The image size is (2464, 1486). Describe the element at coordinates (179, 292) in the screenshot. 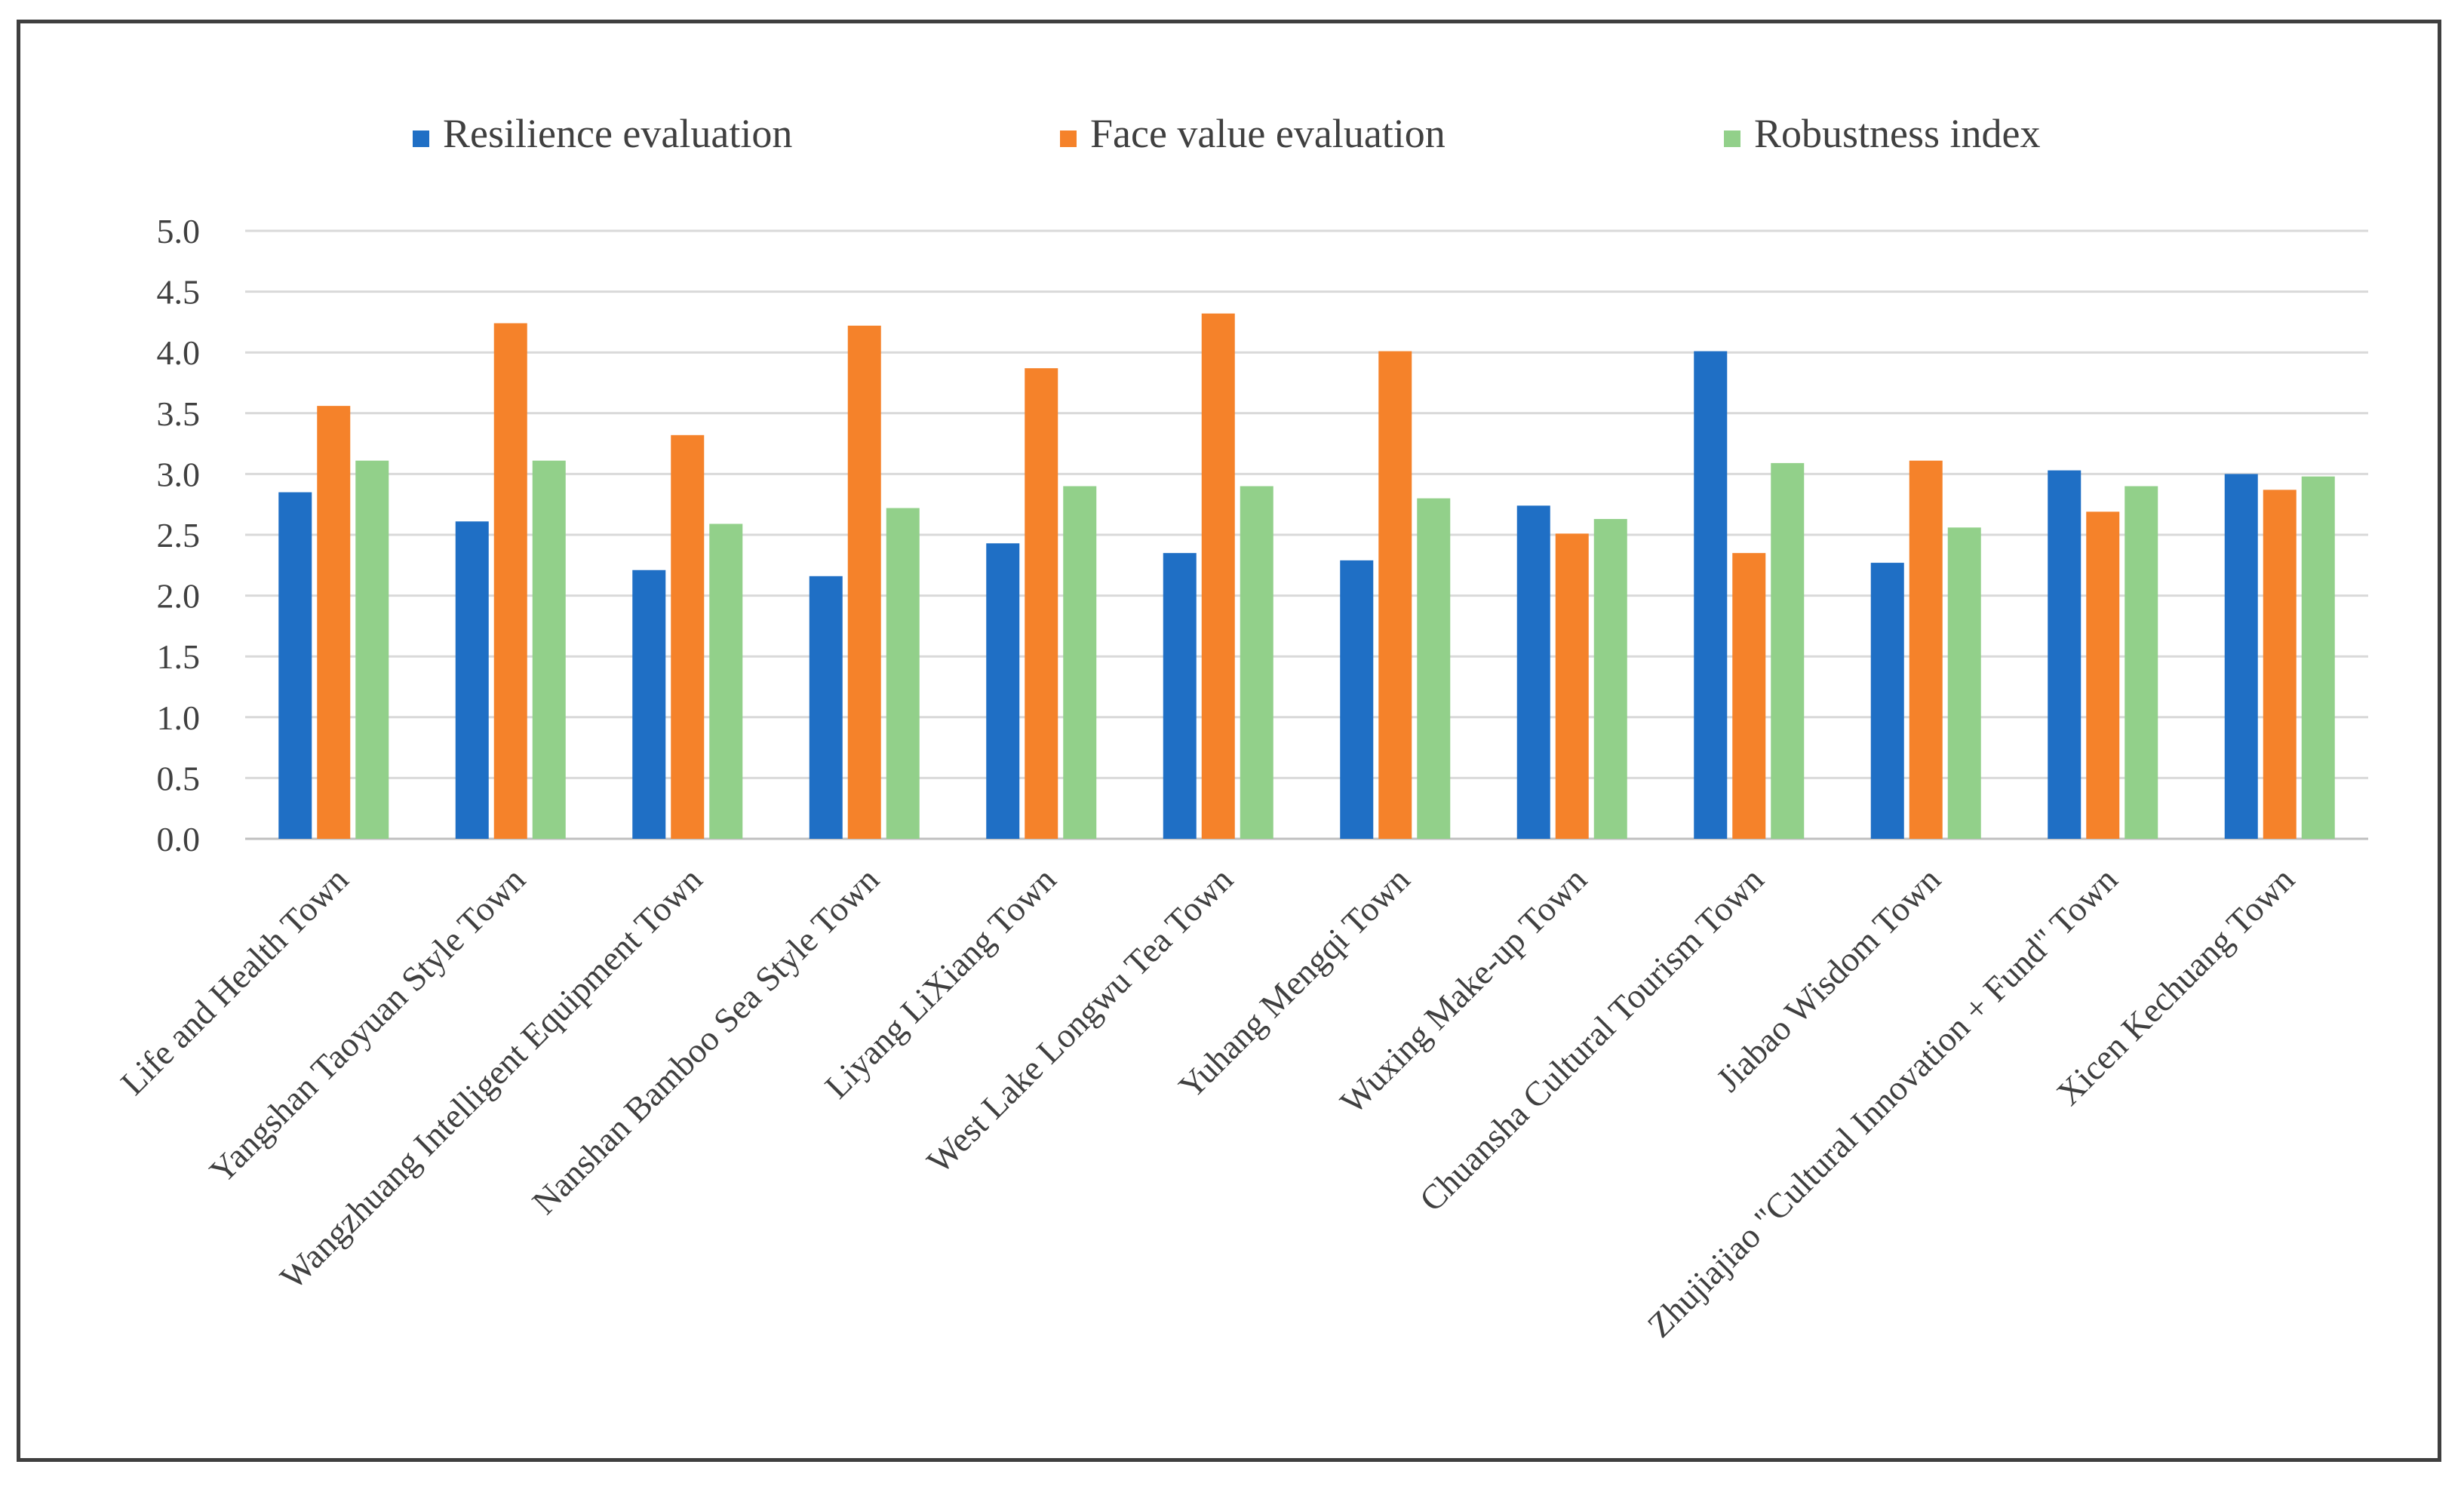

I see `y-tick-label: 4.5` at that location.